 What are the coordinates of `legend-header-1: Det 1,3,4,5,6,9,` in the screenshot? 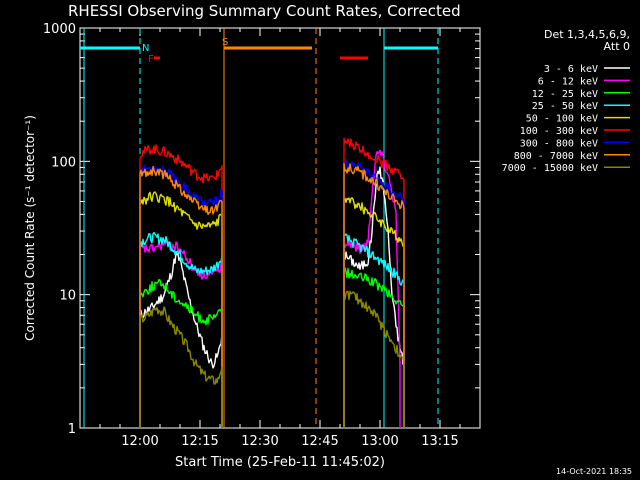 It's located at (587, 34).